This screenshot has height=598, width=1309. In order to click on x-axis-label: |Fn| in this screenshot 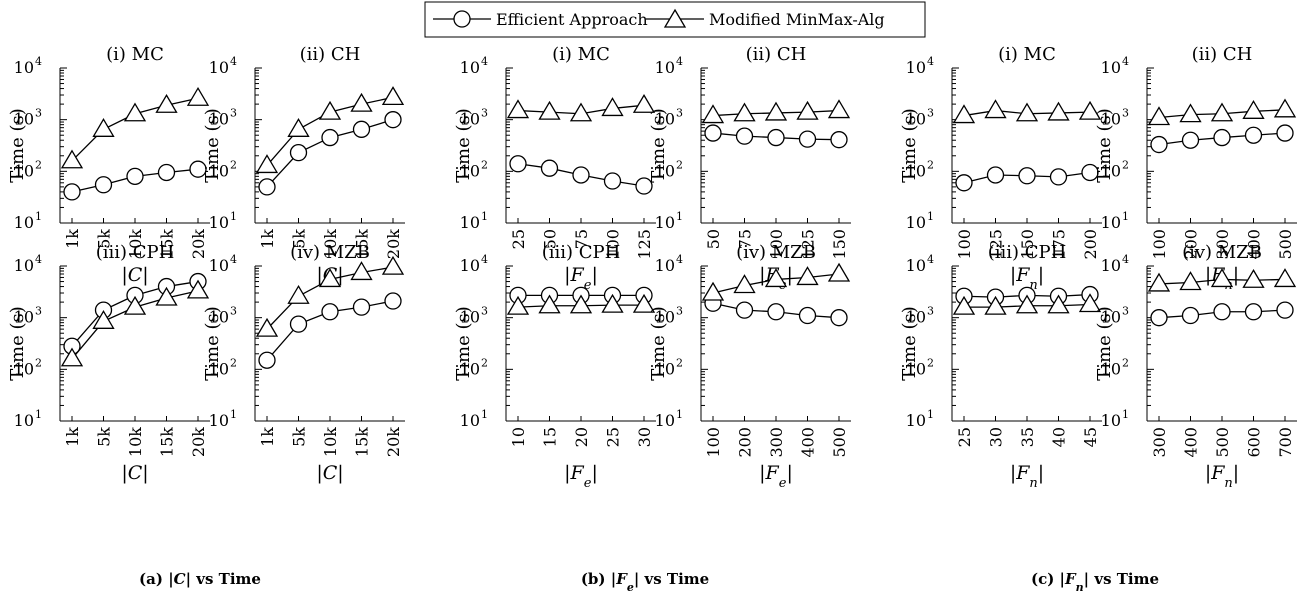, I will do `click(1222, 476)`.